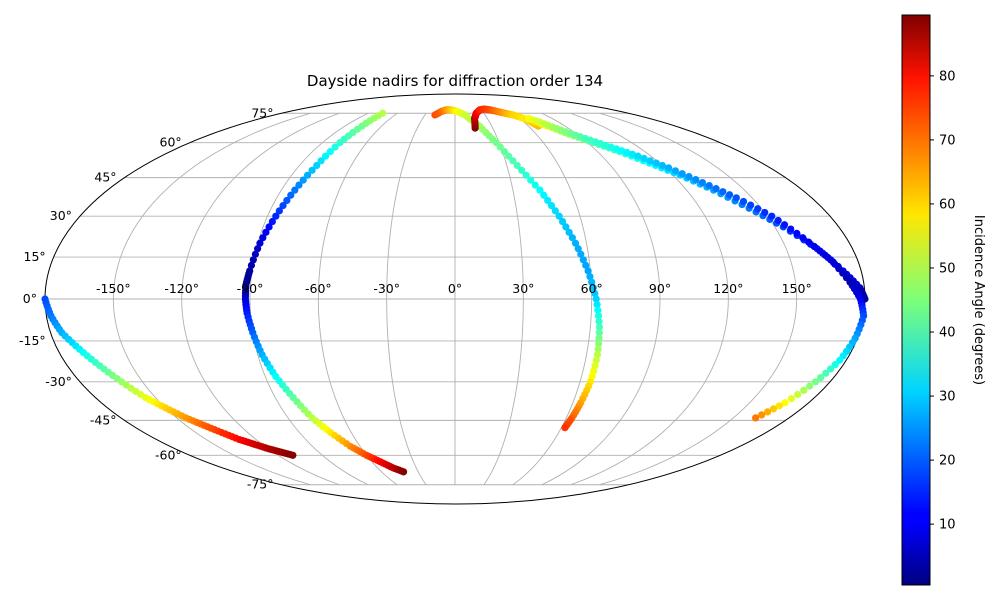 The width and height of the screenshot is (1000, 600). What do you see at coordinates (947, 204) in the screenshot?
I see `colorbar-tick-label: 60` at bounding box center [947, 204].